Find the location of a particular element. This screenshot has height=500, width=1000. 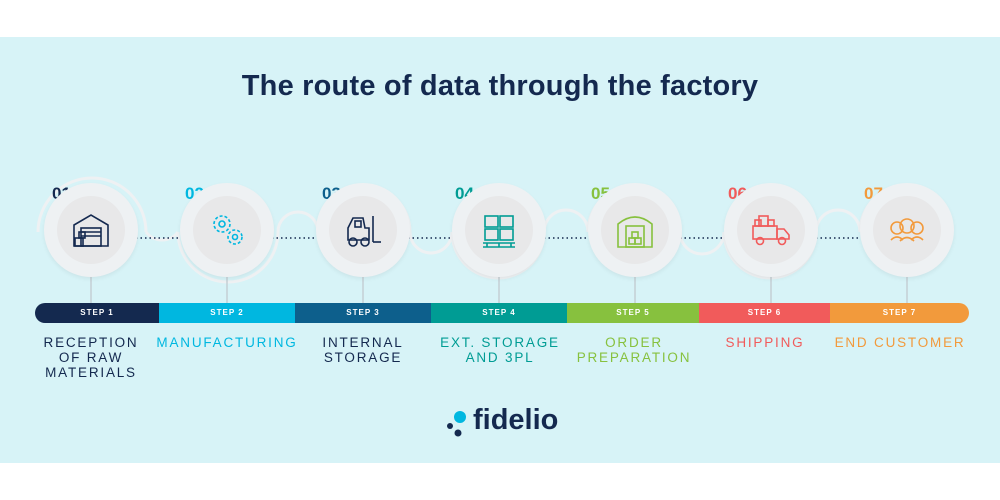

gears-icon is located at coordinates (228, 230).